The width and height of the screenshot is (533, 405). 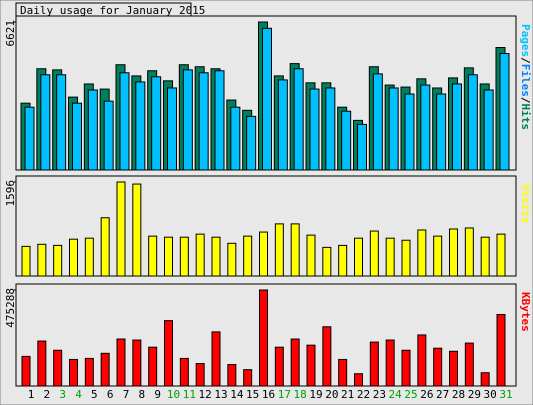 I want to click on x-tick-label: 15, so click(x=252, y=394).